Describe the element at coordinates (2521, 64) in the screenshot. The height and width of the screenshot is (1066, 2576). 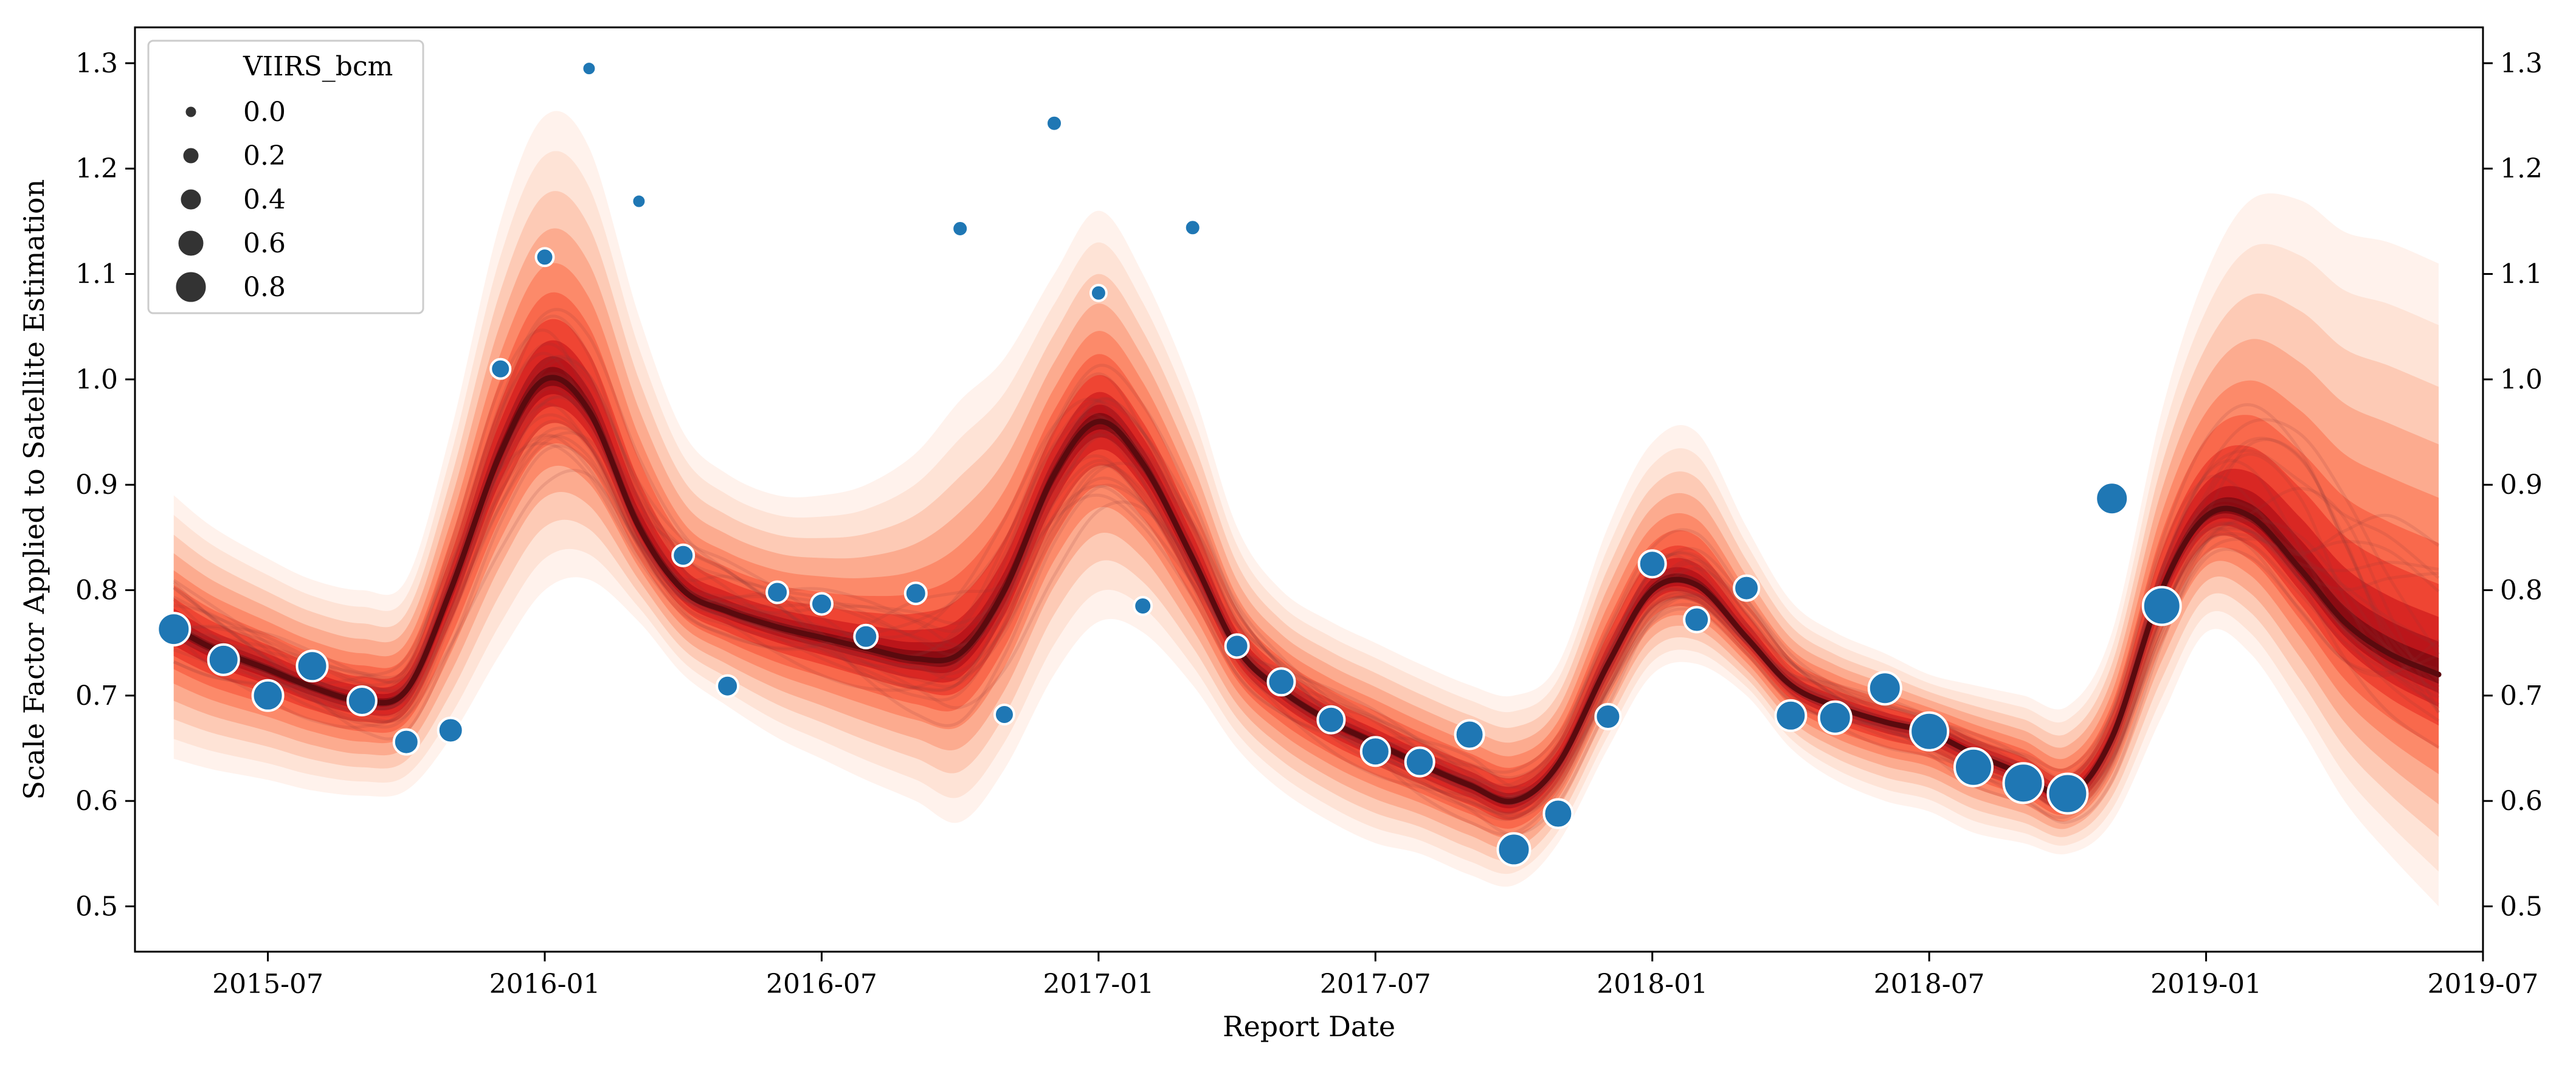
I see `y-tick-label-right-8: 1.3` at that location.